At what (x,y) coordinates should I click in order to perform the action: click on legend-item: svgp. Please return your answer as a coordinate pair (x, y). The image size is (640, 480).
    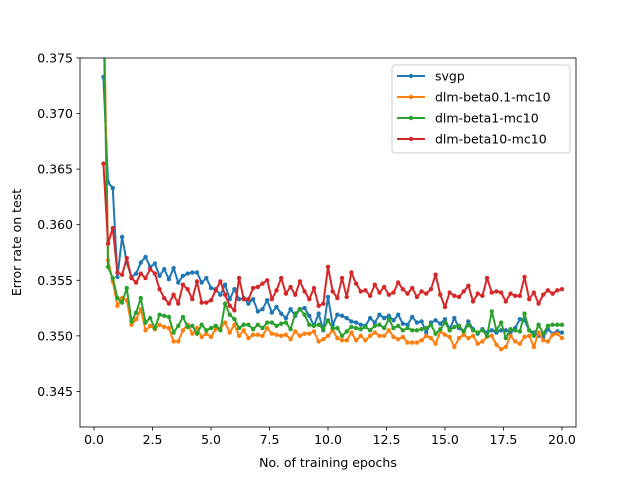
    Looking at the image, I should click on (431, 76).